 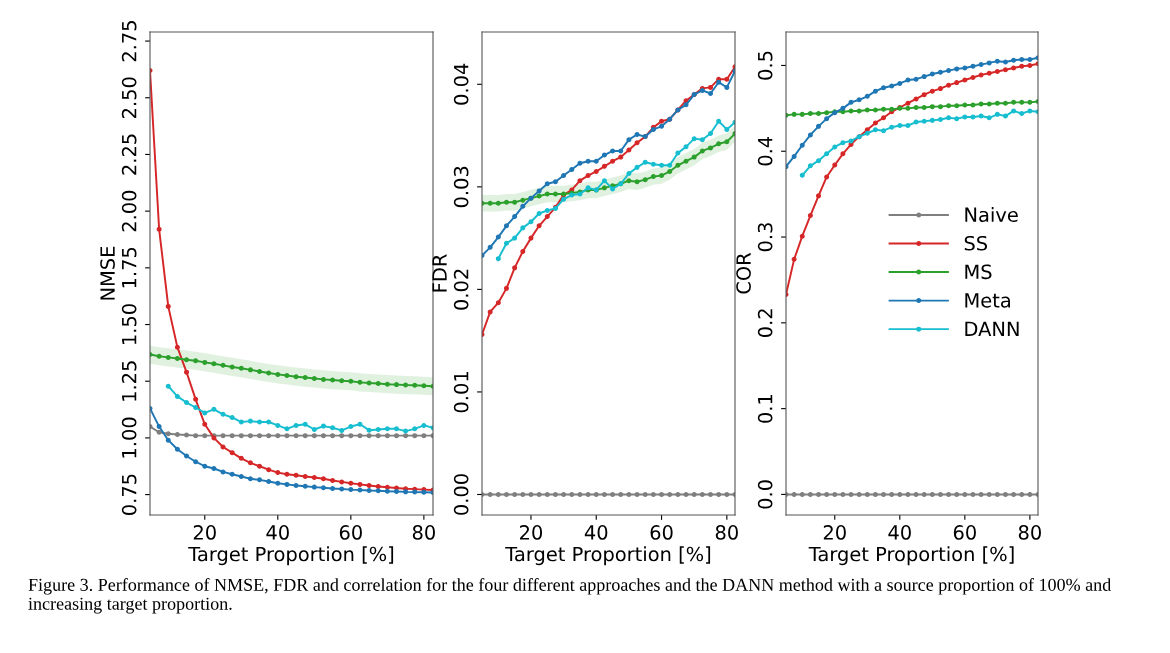 I want to click on y-tick-label: 1.50, so click(x=129, y=324).